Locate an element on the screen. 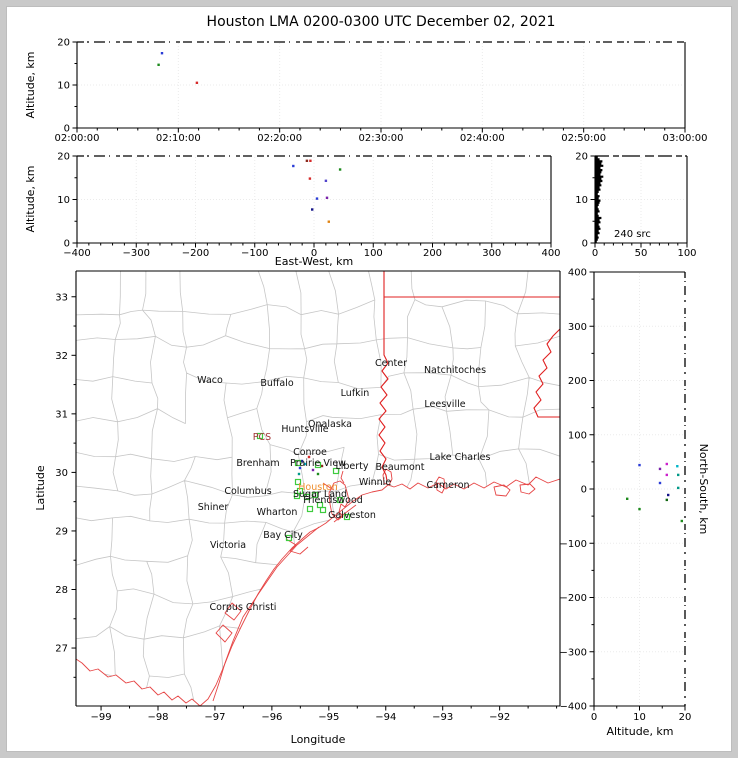 Image resolution: width=738 pixels, height=758 pixels. city-label-columbus: Columbus is located at coordinates (247, 491).